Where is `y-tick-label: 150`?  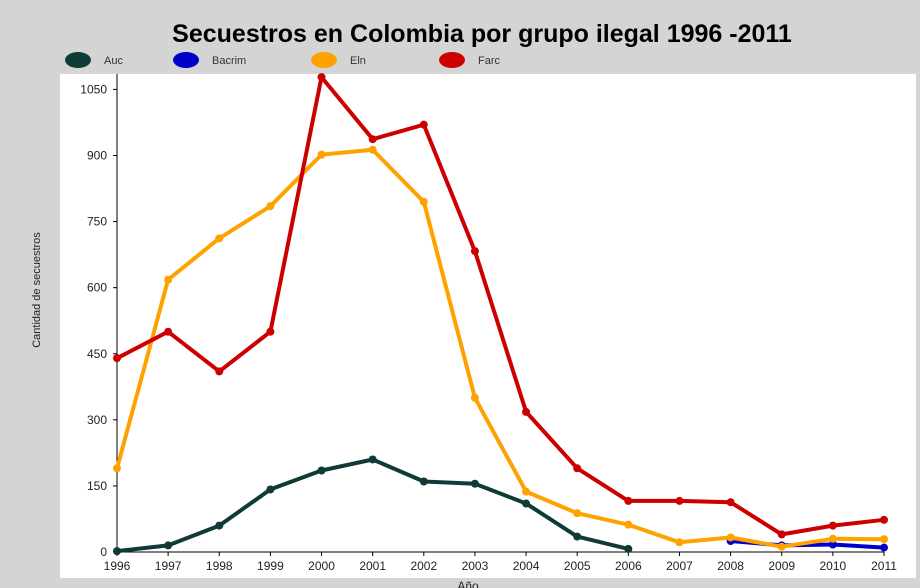
y-tick-label: 150 is located at coordinates (97, 486).